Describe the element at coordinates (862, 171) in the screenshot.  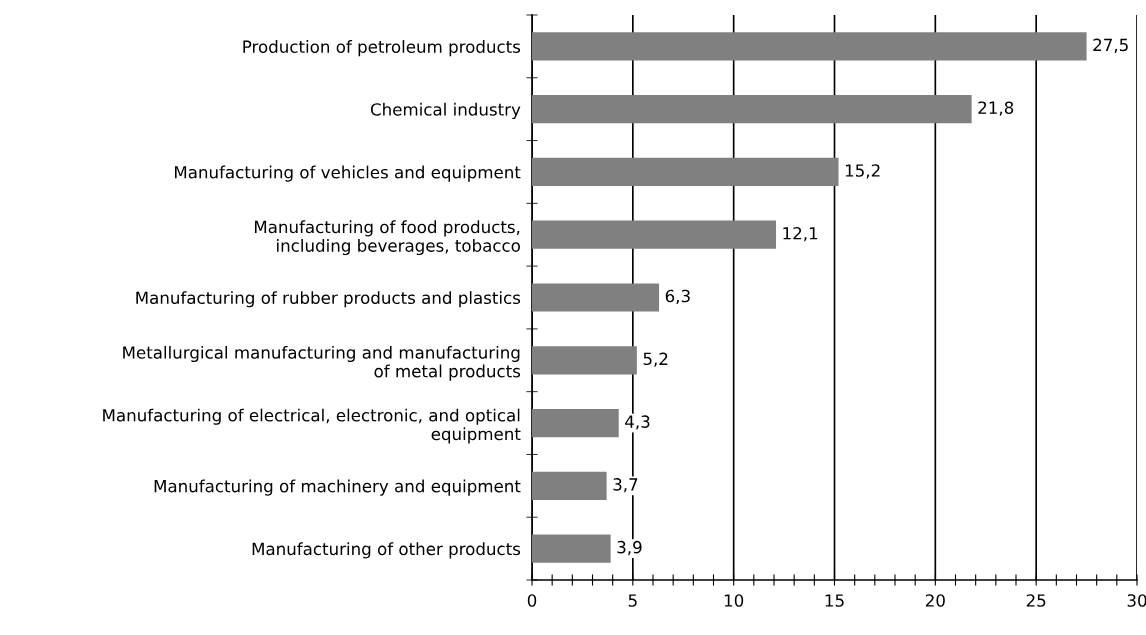
I see `data-label: 15,2` at that location.